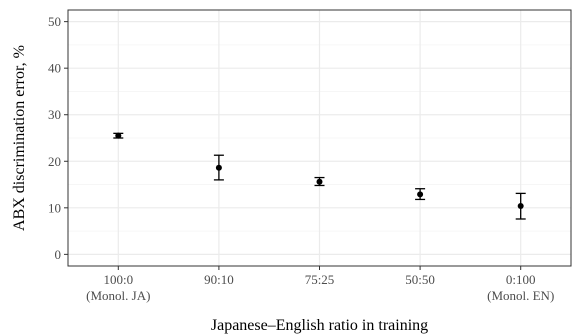 The width and height of the screenshot is (576, 334). Describe the element at coordinates (219, 279) in the screenshot. I see `x-tick-label: 90:10` at that location.